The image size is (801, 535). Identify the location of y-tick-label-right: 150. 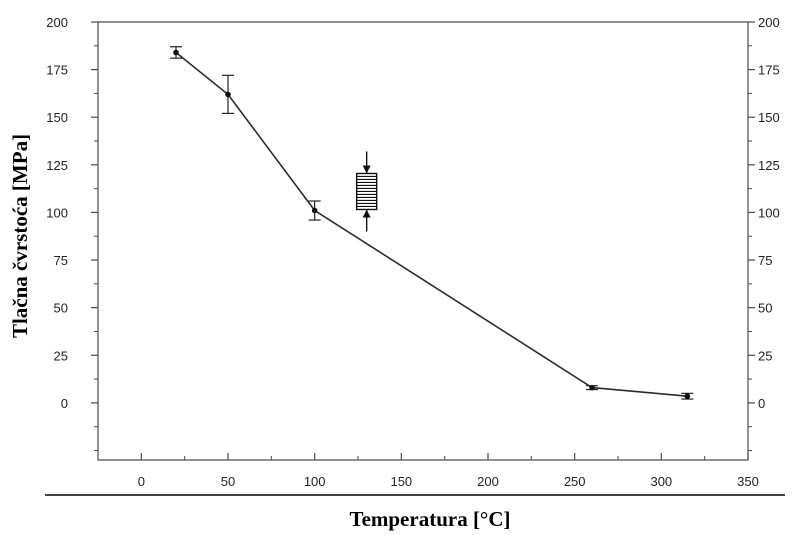
(769, 117).